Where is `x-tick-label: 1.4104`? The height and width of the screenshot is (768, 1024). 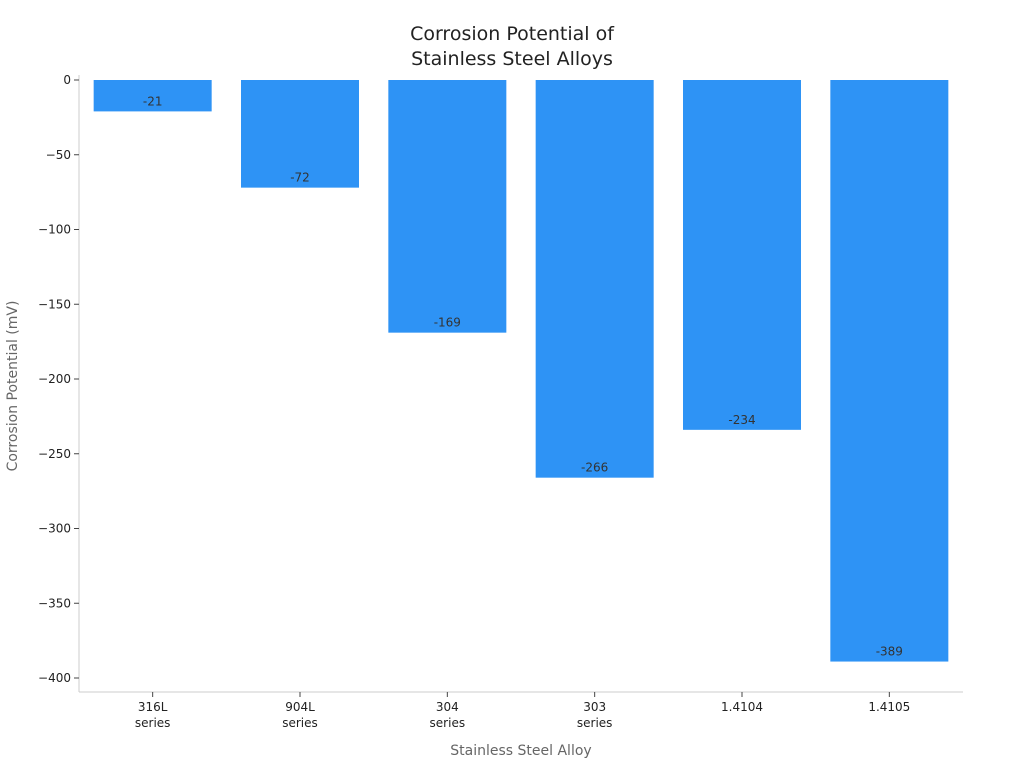 x-tick-label: 1.4104 is located at coordinates (742, 707).